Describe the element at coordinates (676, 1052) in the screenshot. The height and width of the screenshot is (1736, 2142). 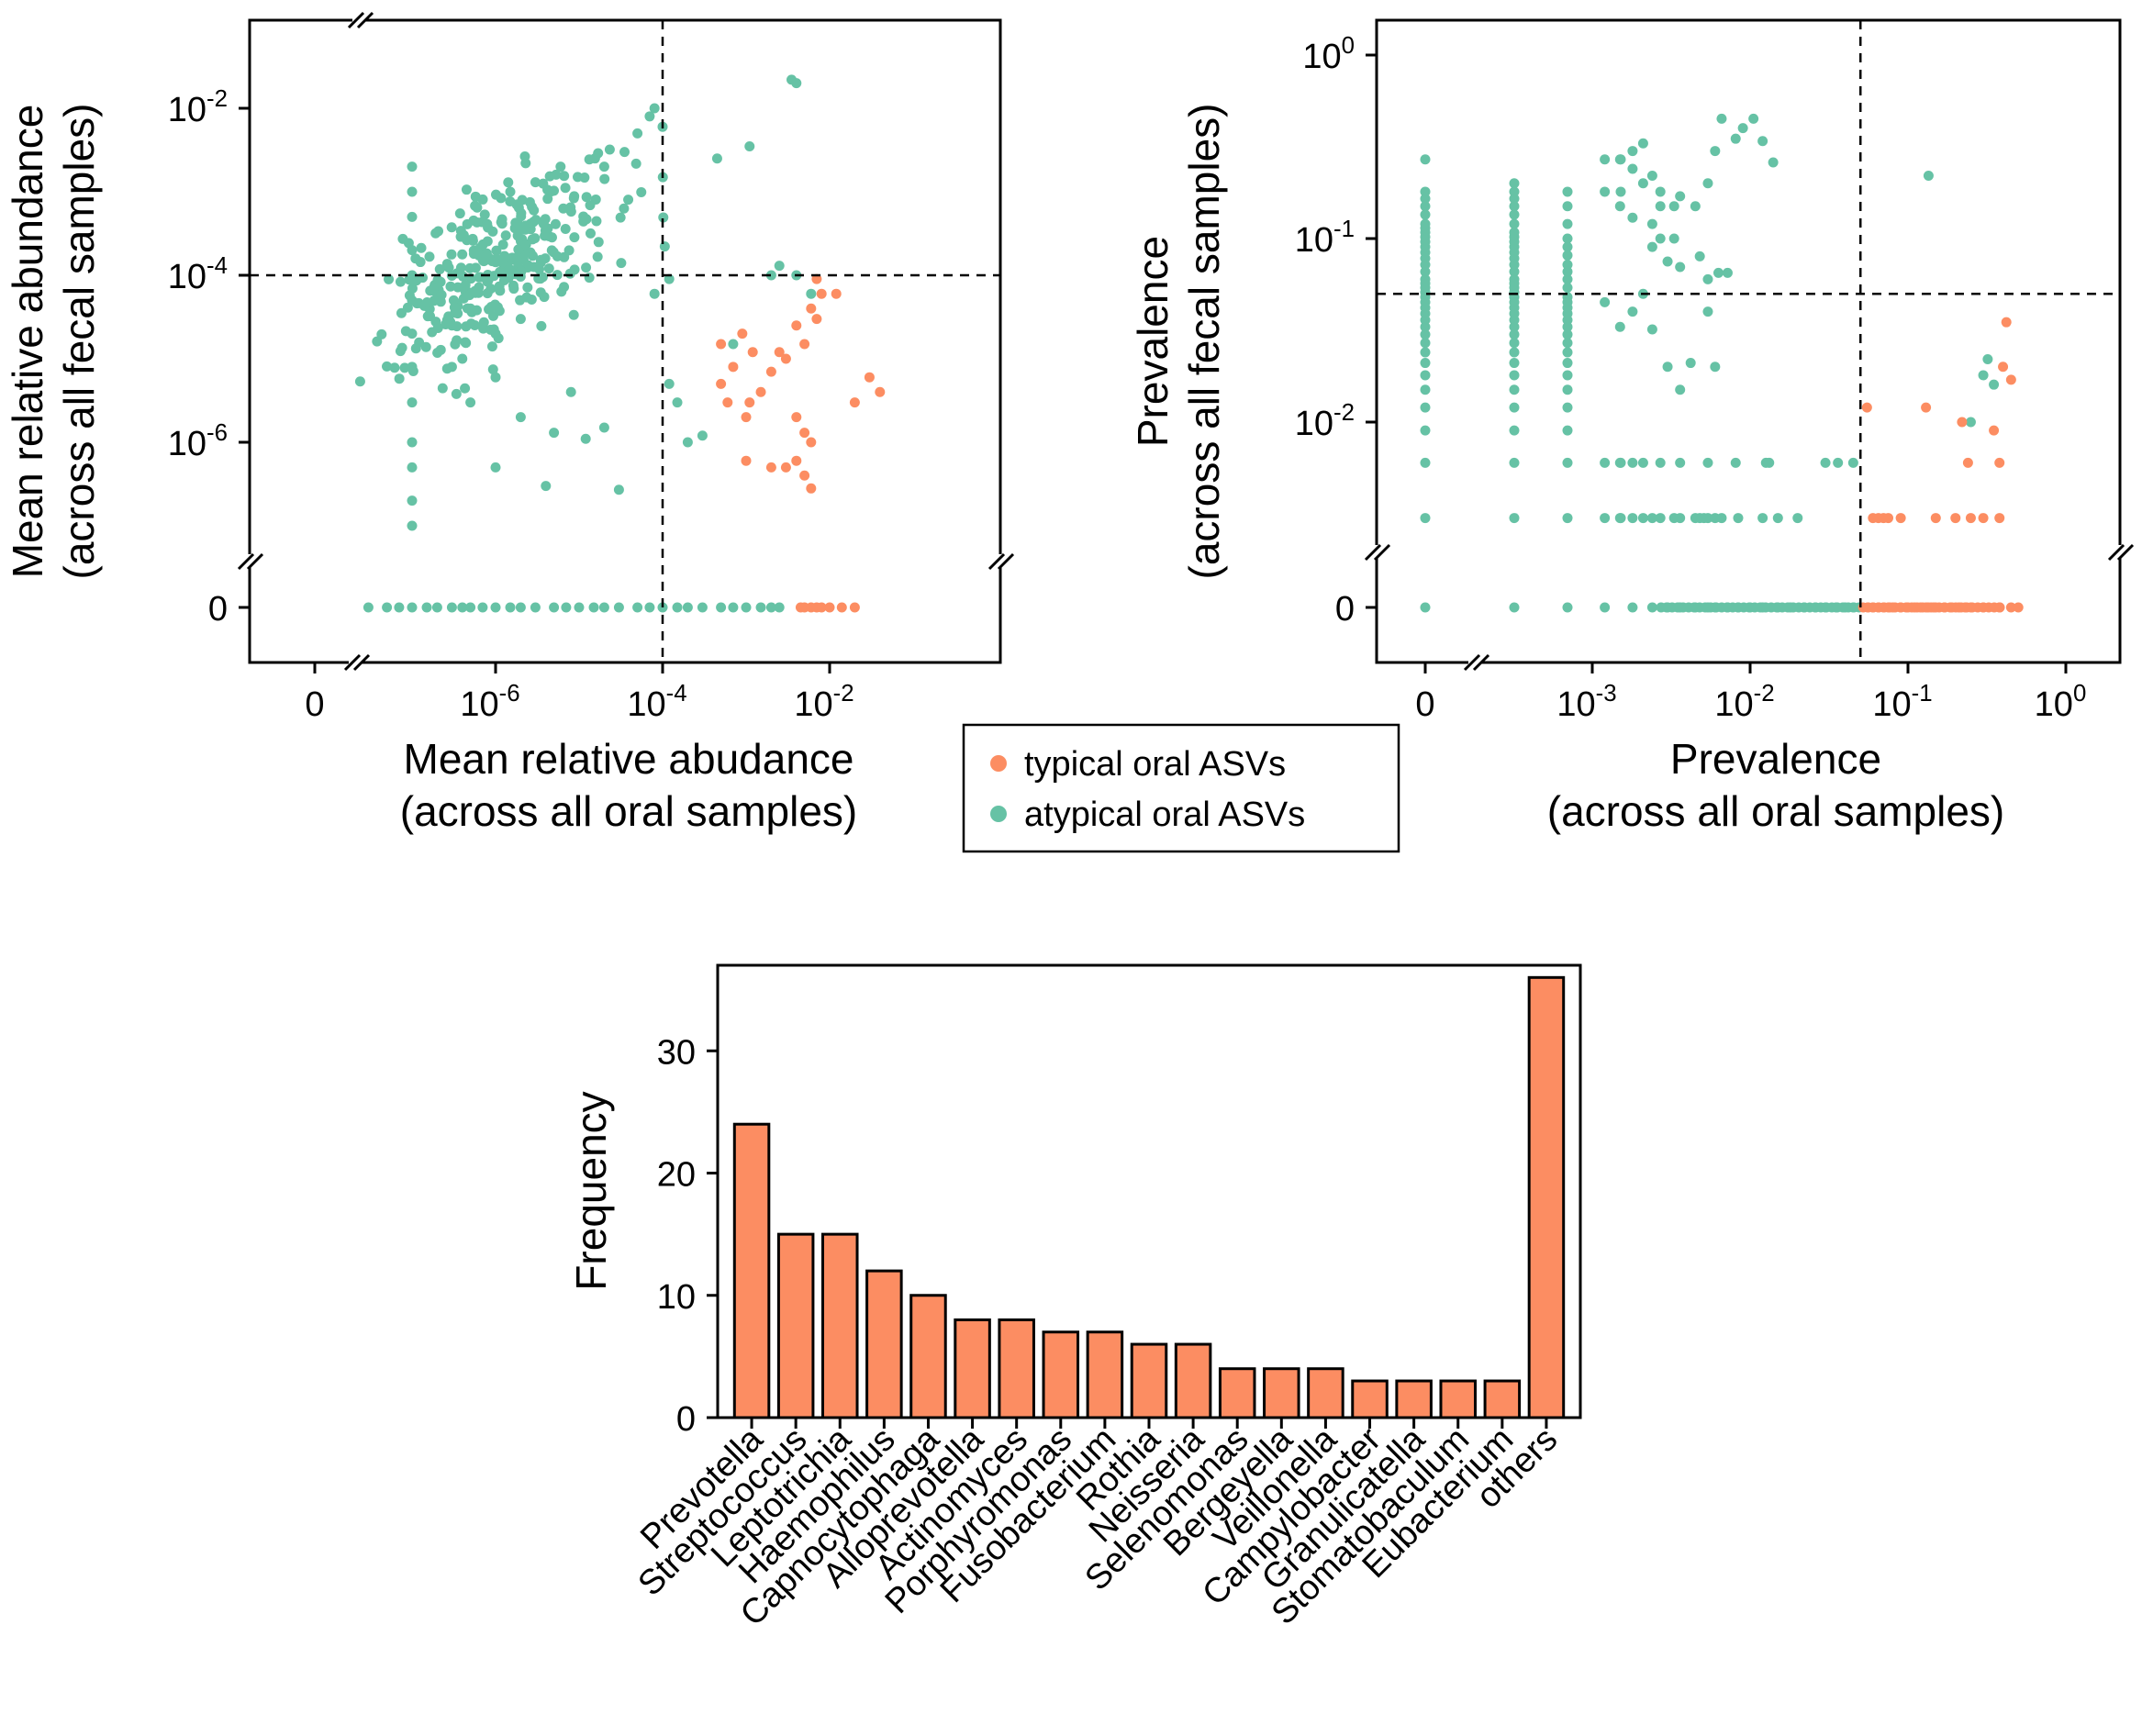
I see `y-tick-label: 30` at that location.